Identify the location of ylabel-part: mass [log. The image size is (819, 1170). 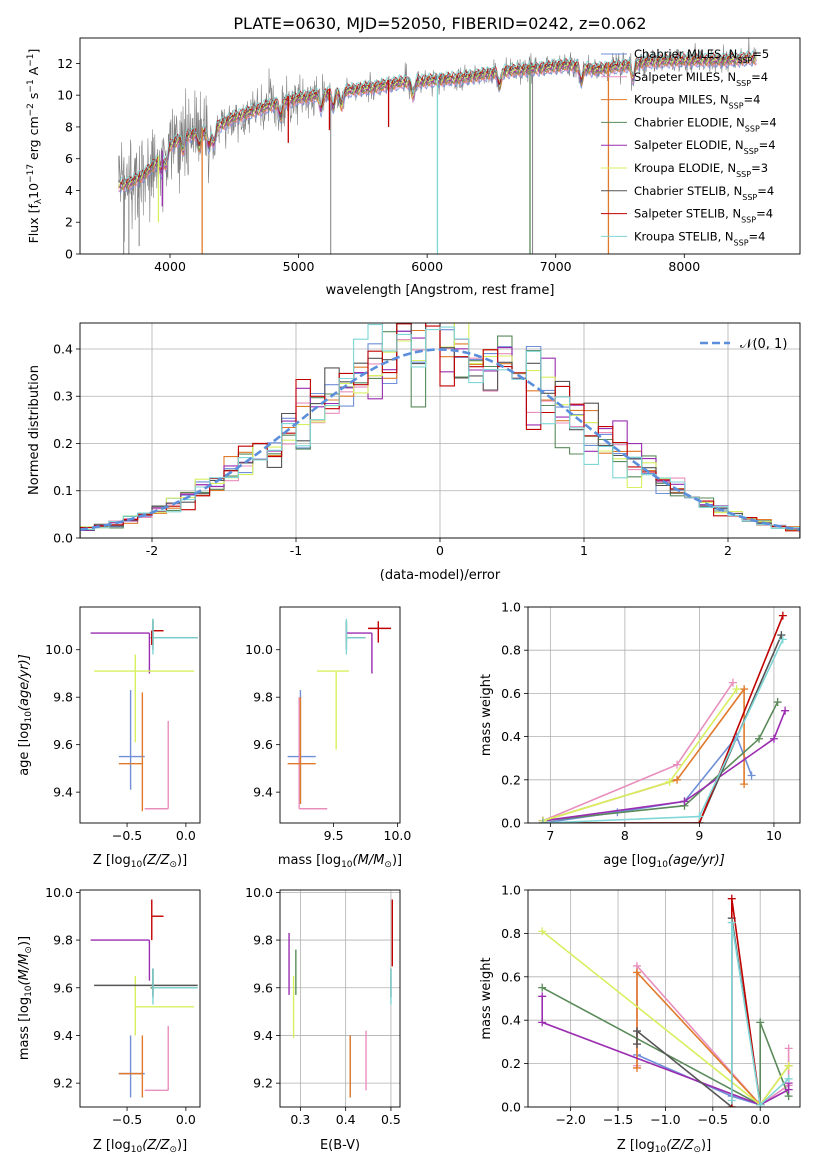
(24, 1028).